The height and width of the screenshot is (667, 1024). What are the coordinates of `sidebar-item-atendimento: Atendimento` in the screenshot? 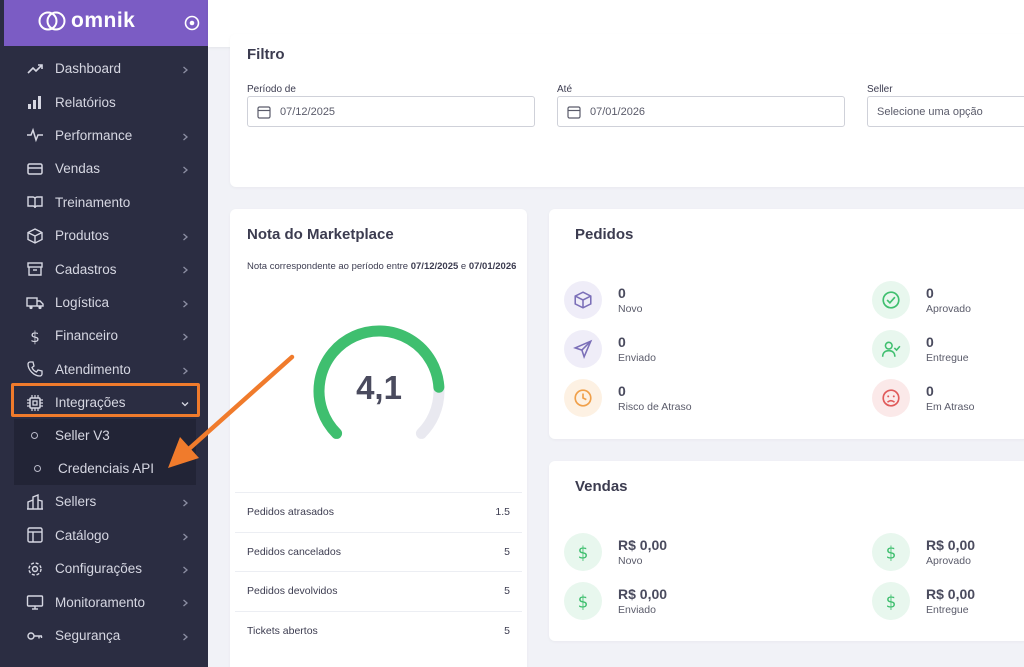 It's located at (104, 369).